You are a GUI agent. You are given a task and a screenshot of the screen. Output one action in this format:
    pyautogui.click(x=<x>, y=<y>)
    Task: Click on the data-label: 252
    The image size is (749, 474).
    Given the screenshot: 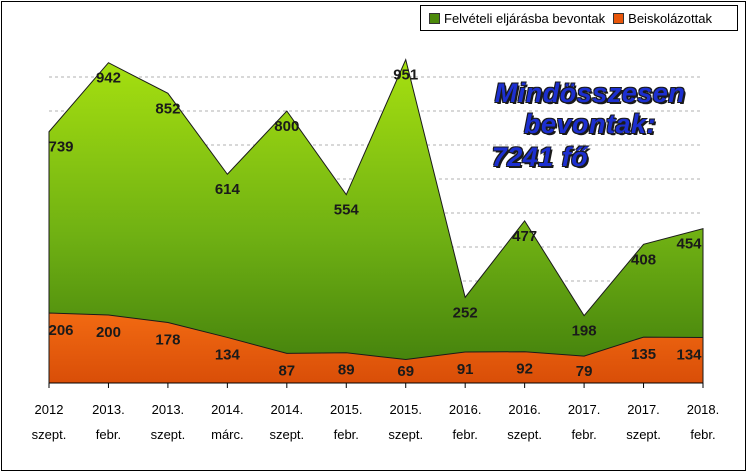 What is the action you would take?
    pyautogui.click(x=465, y=312)
    